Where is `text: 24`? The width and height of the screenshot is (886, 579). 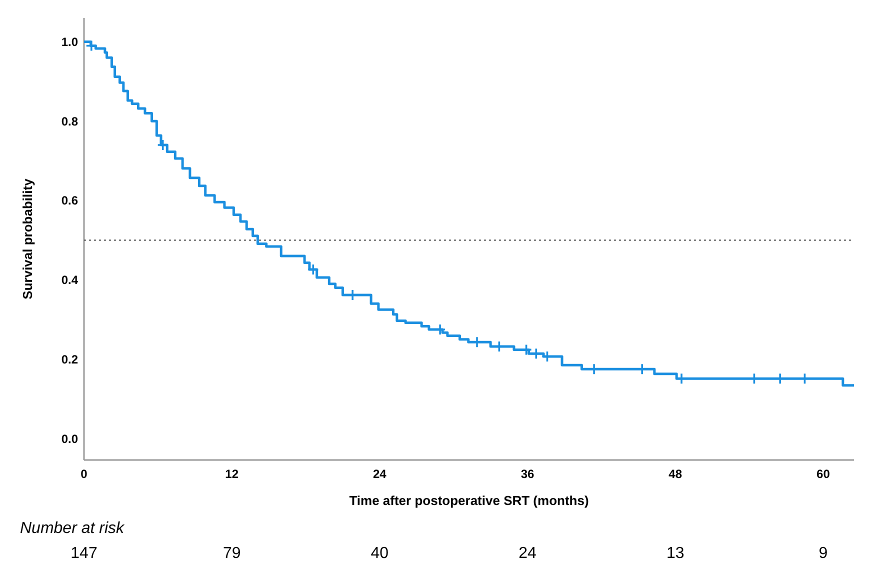 text: 24 is located at coordinates (527, 553).